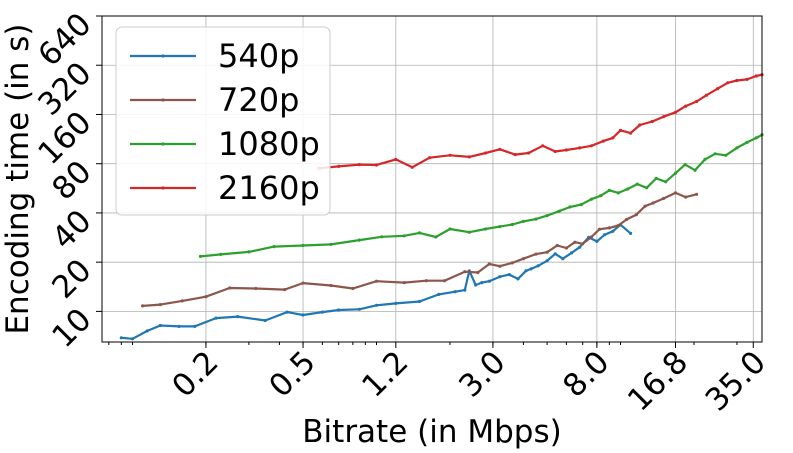  What do you see at coordinates (269, 144) in the screenshot?
I see `legend-label-1080p: 1080p` at bounding box center [269, 144].